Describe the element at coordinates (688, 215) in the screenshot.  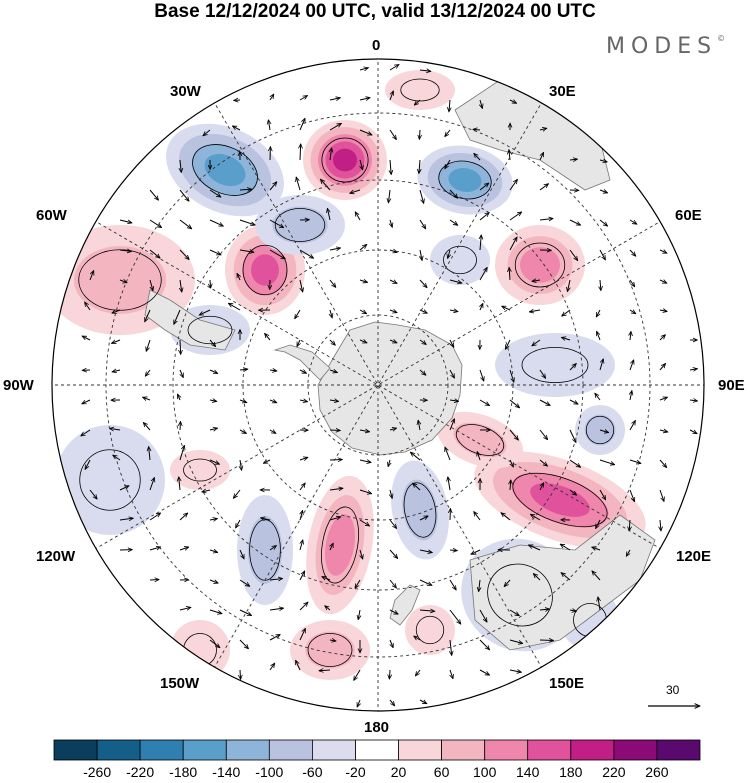
I see `lon-label-60e: 60E` at that location.